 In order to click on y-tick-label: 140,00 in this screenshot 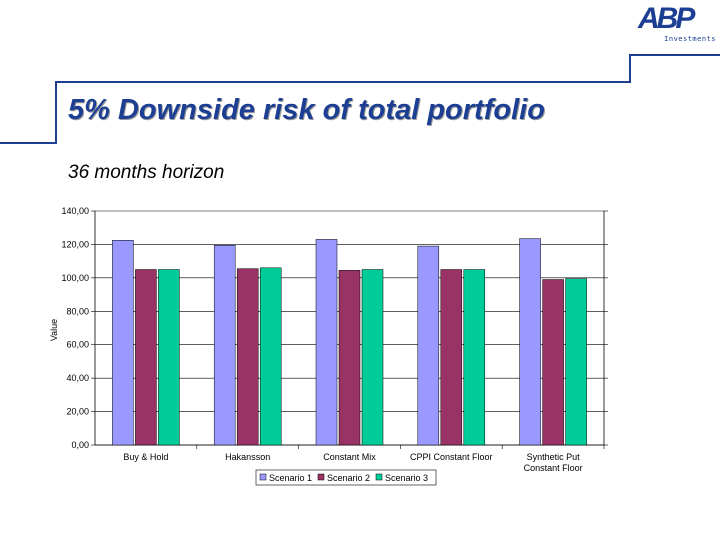, I will do `click(75, 211)`.